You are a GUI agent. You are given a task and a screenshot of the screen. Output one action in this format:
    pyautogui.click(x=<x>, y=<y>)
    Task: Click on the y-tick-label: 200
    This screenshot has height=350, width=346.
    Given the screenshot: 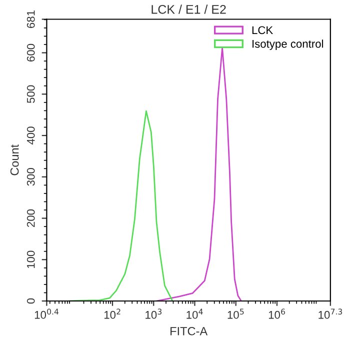 What is the action you would take?
    pyautogui.click(x=30, y=218)
    